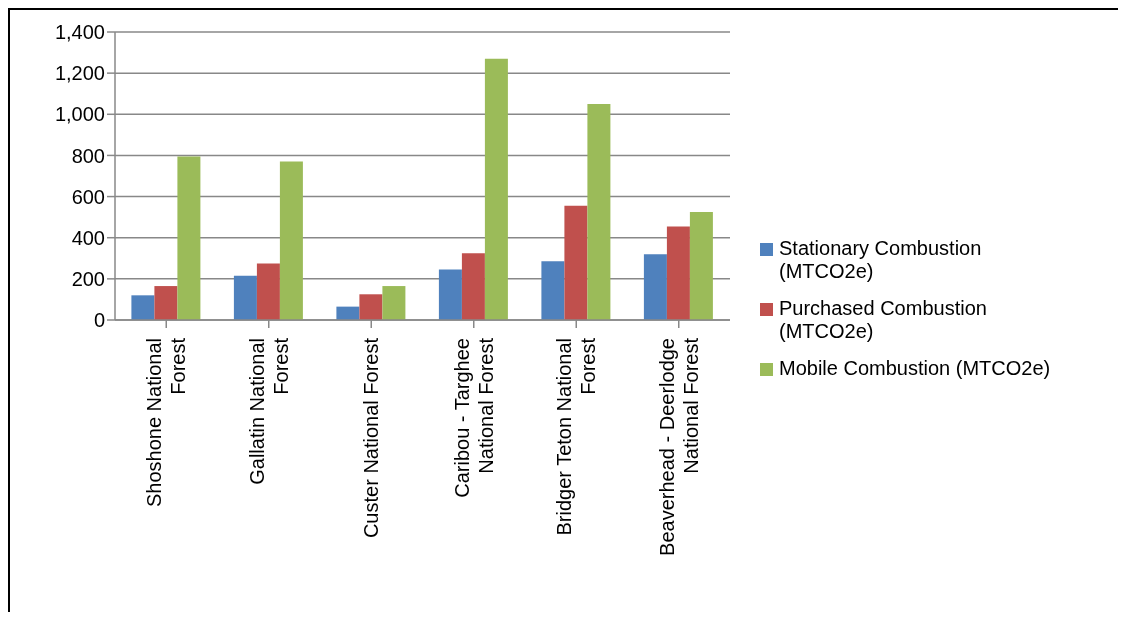 This screenshot has height=620, width=1124. Describe the element at coordinates (576, 436) in the screenshot. I see `x-tick-label: Bridger Teton National Forest` at that location.